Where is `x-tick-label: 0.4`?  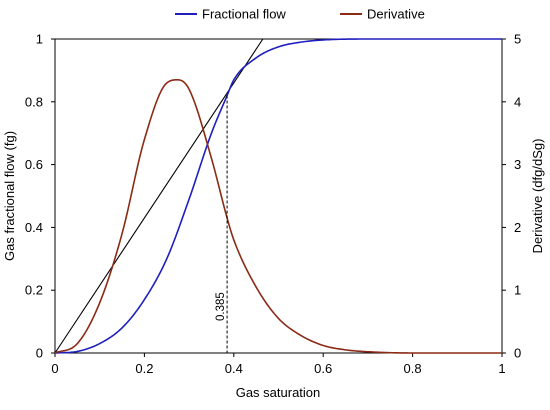 x-tick-label: 0.4 is located at coordinates (234, 368).